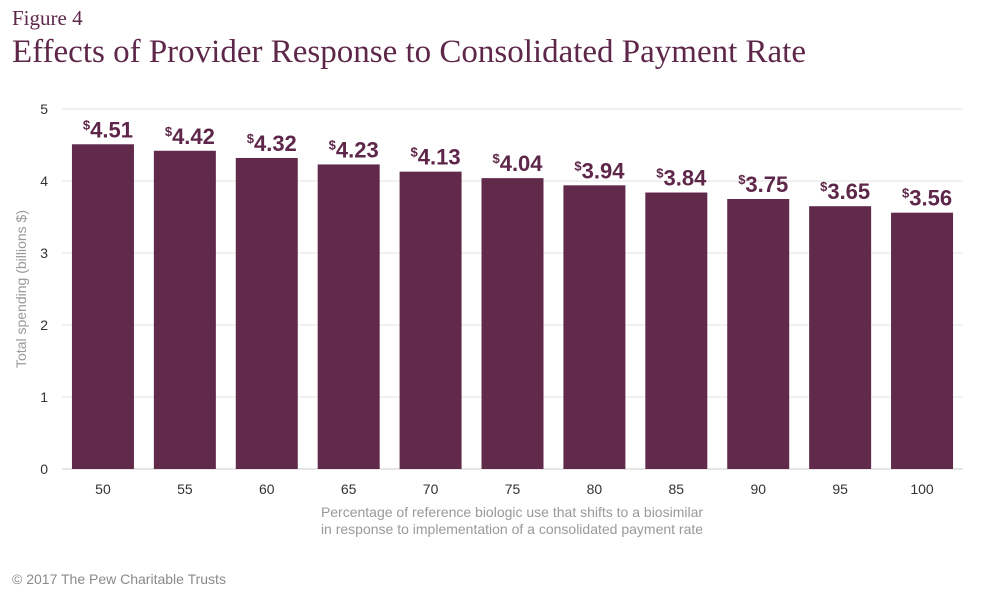 Image resolution: width=990 pixels, height=599 pixels. I want to click on y-tick-label: 4, so click(44, 181).